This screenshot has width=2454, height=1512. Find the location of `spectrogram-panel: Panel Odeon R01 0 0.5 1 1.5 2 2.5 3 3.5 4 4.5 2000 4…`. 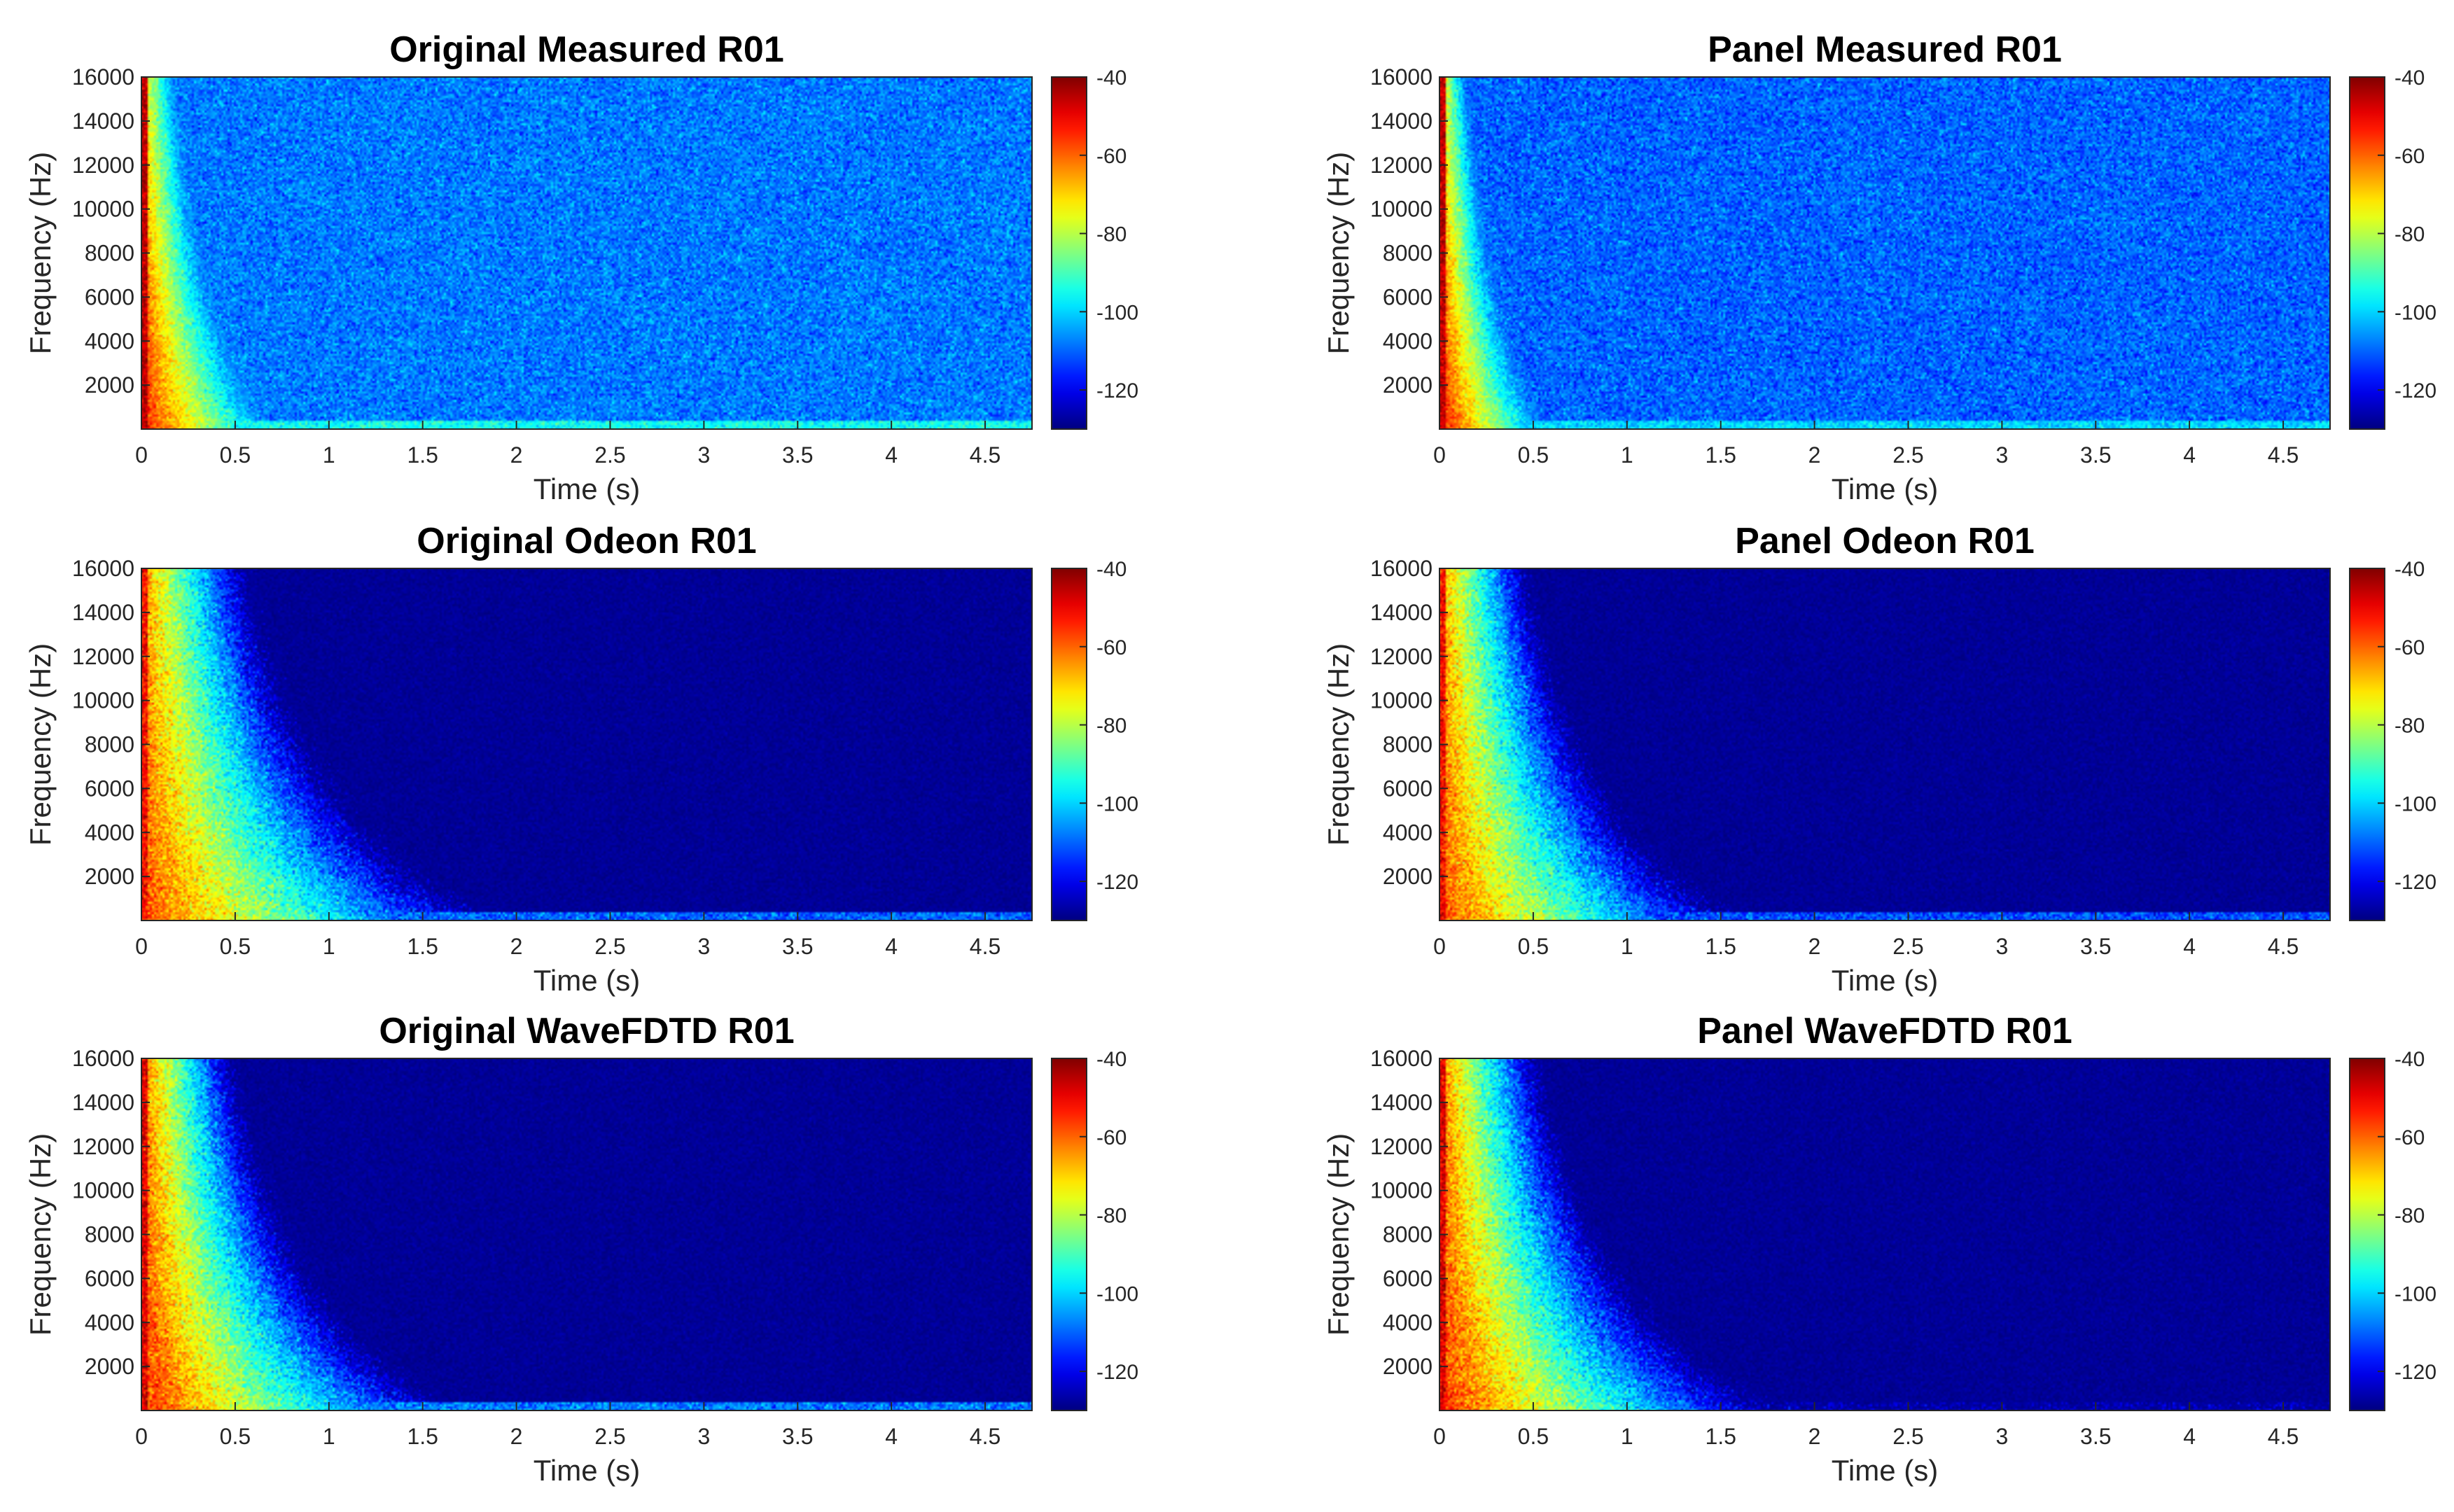

spectrogram-panel: Panel Odeon R01 0 0.5 1 1.5 2 2.5 3 3.5 4 4.5 2000 4… is located at coordinates (1879, 759).